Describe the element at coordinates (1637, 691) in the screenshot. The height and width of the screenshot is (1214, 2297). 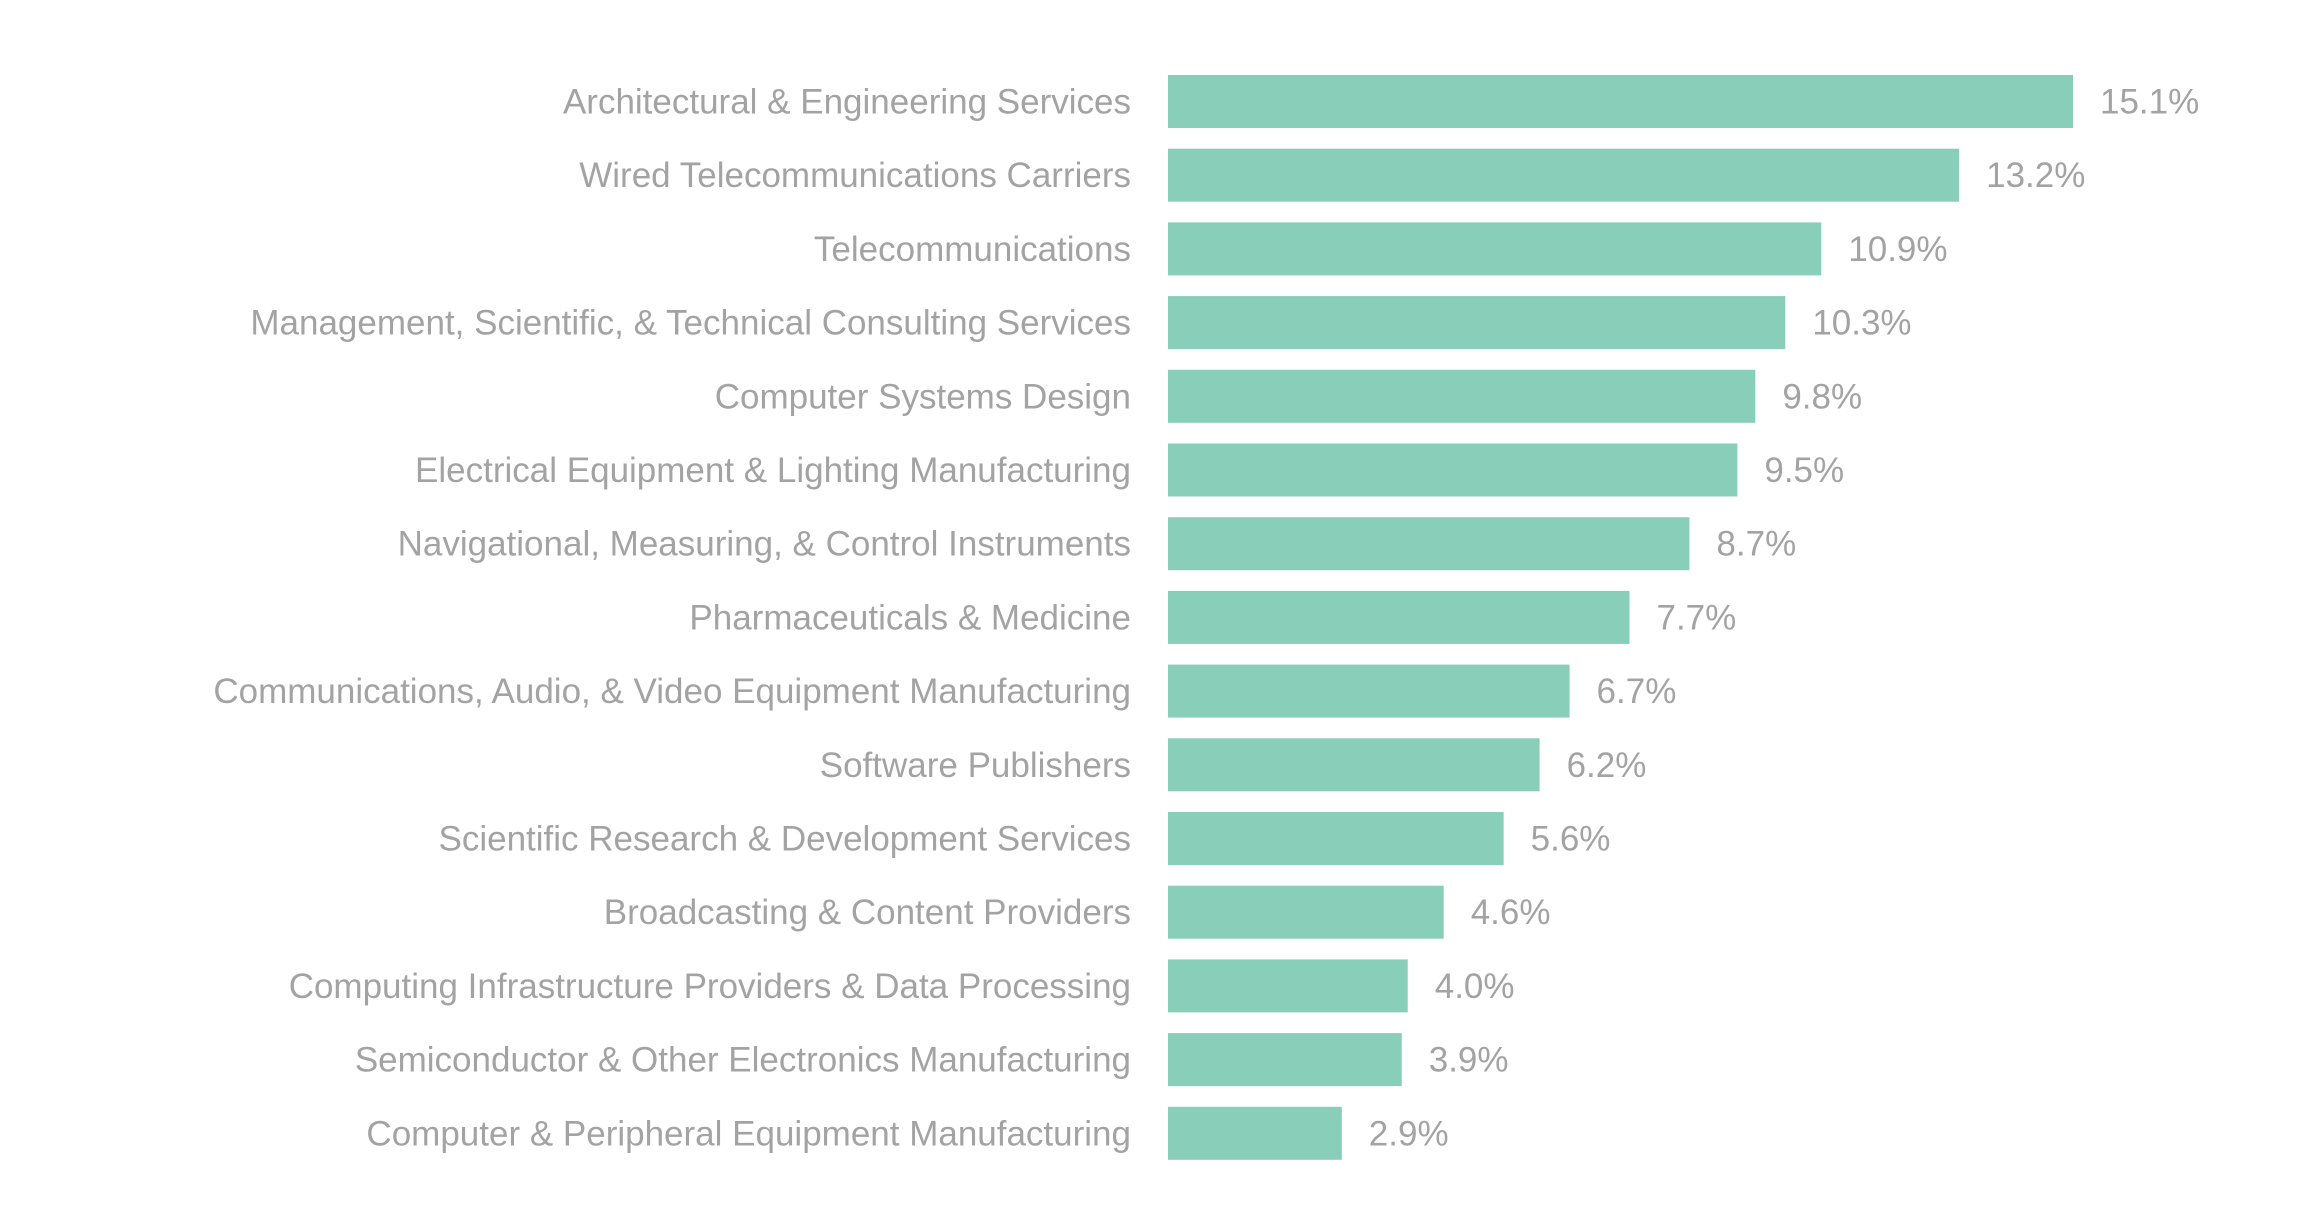
I see `value-label: 6.7%` at that location.